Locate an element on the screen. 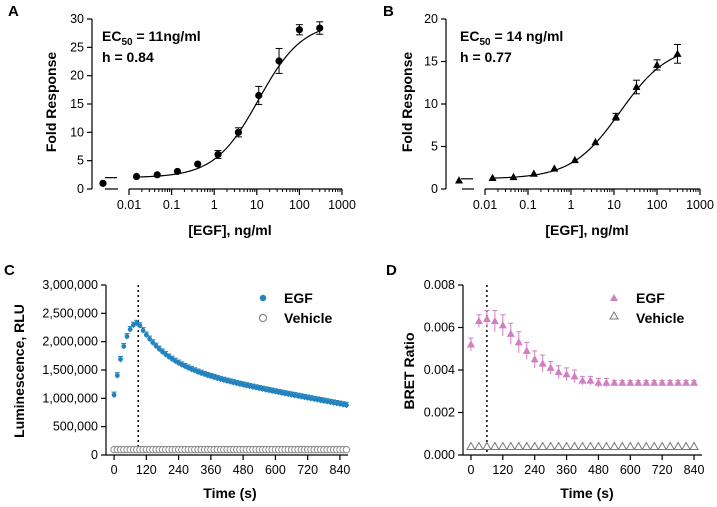 This screenshot has width=717, height=507. x-tick-label-c: 840 is located at coordinates (340, 470).